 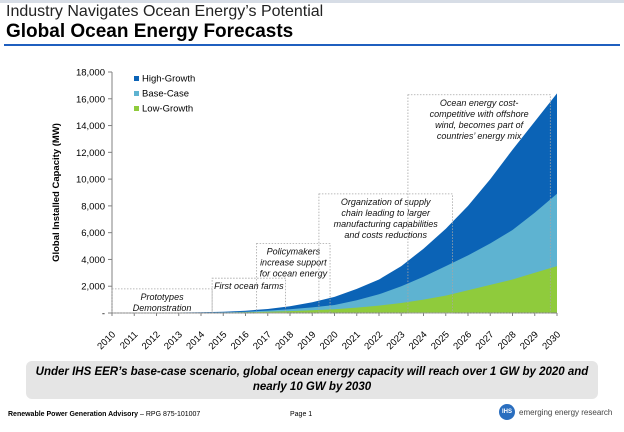 I want to click on x-tick-label-2023: 2023, so click(x=396, y=340).